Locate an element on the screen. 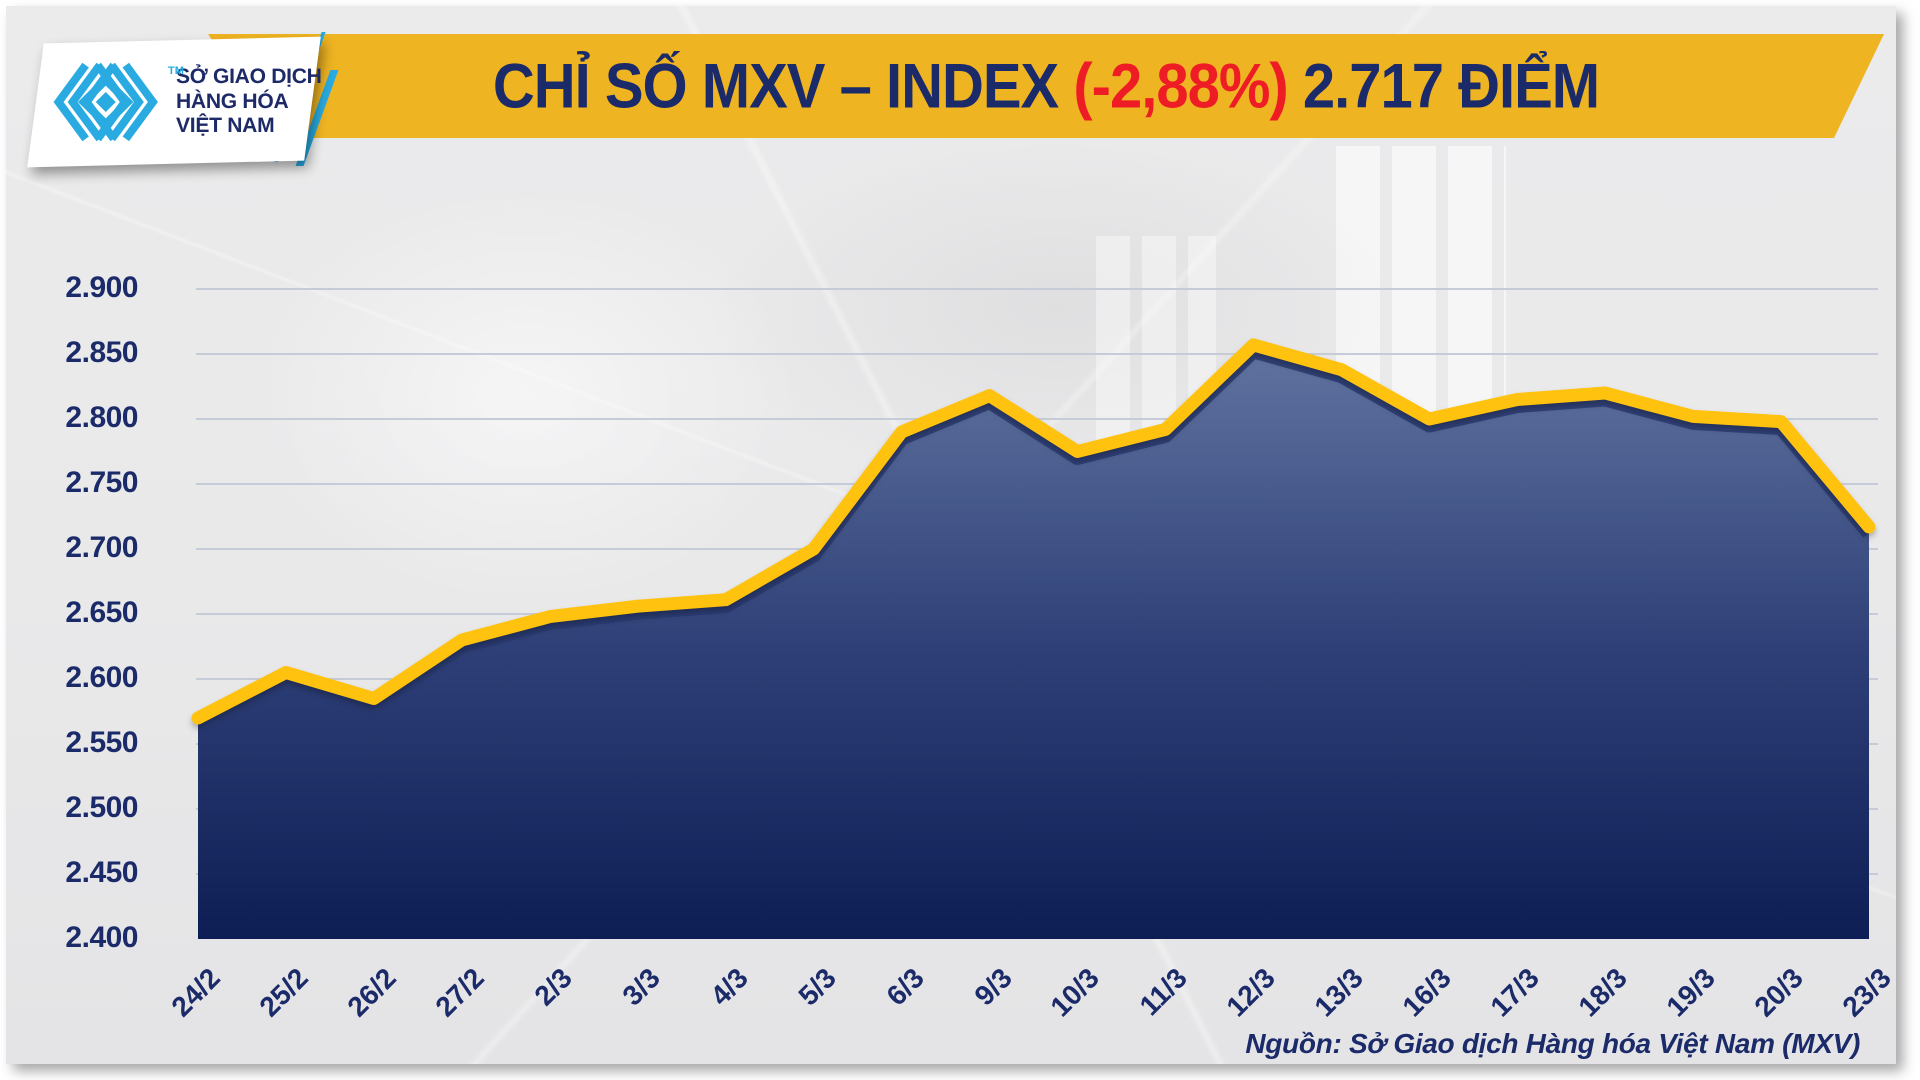 The height and width of the screenshot is (1080, 1920). y-tick-label: 2.600 is located at coordinates (101, 677).